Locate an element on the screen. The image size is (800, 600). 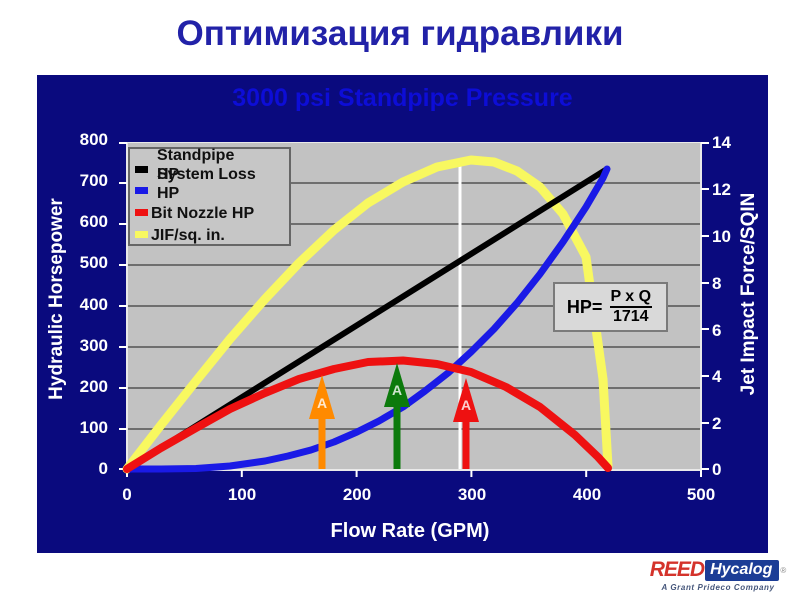
legend-label-standpipe: Standpipe HP is located at coordinates (196, 165).